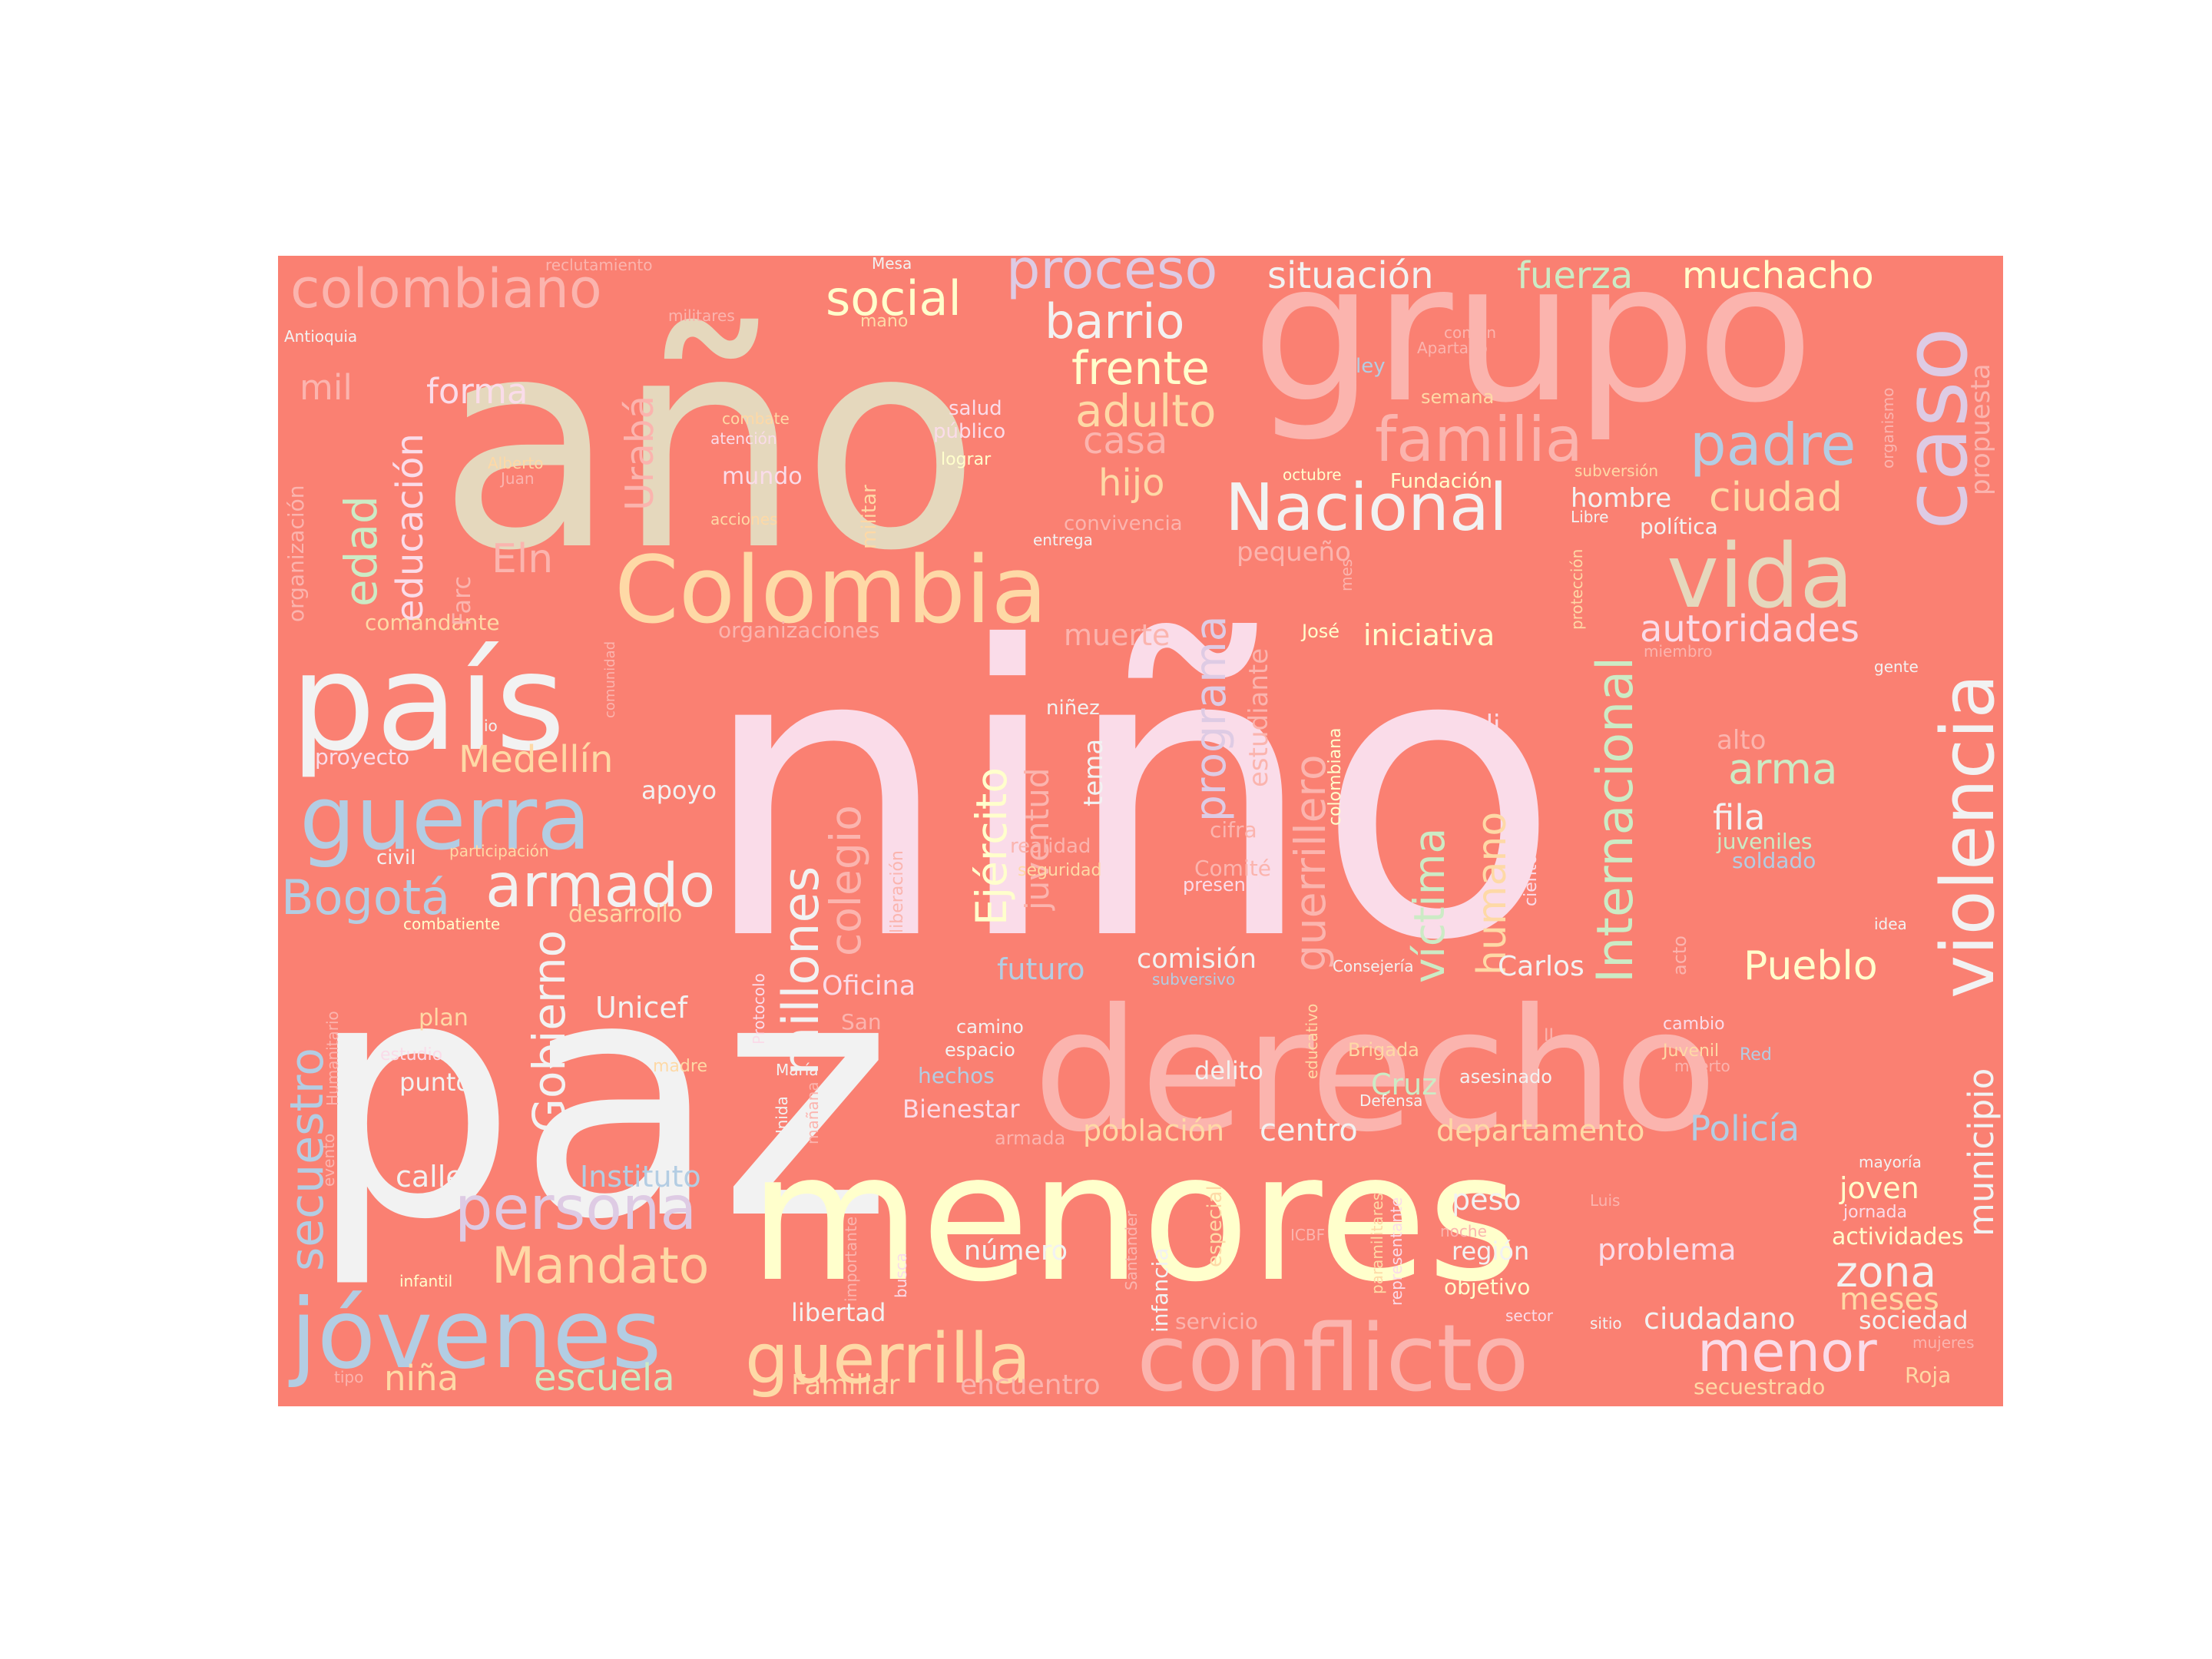 The width and height of the screenshot is (2212, 1659). I want to click on word-plan: plan, so click(444, 1018).